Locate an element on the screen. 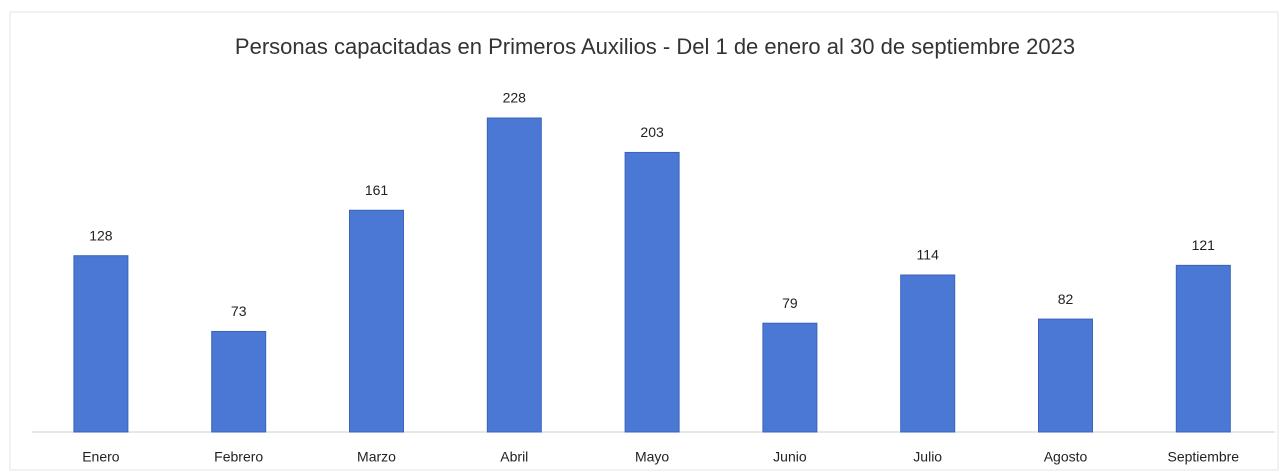  data-label: 73 is located at coordinates (239, 311).